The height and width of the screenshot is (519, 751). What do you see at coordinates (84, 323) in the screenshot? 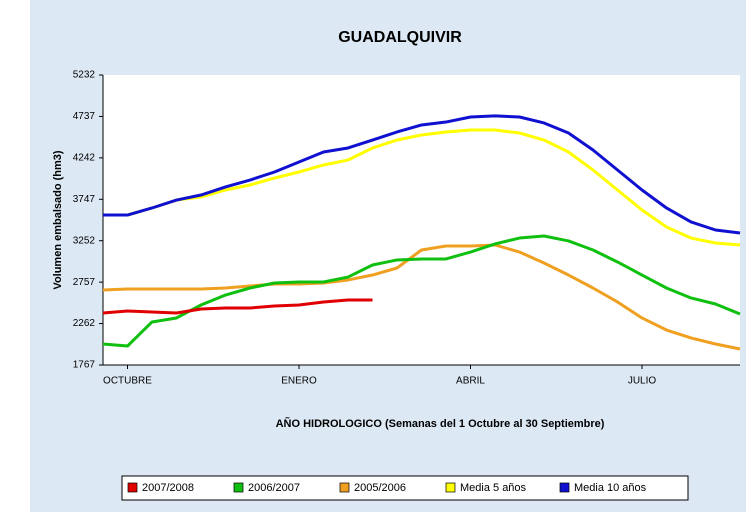
I see `y-tick-label: 2262` at bounding box center [84, 323].